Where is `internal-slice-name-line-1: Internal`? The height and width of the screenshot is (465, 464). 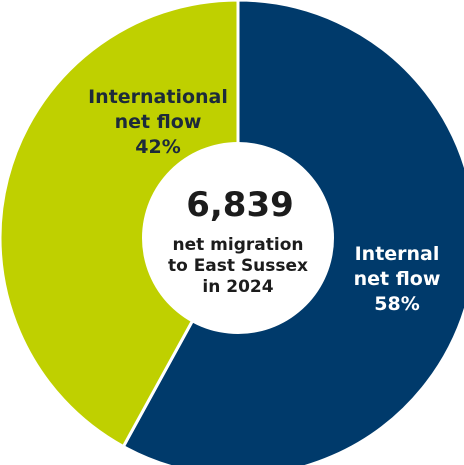
internal-slice-name-line-1: Internal is located at coordinates (397, 254).